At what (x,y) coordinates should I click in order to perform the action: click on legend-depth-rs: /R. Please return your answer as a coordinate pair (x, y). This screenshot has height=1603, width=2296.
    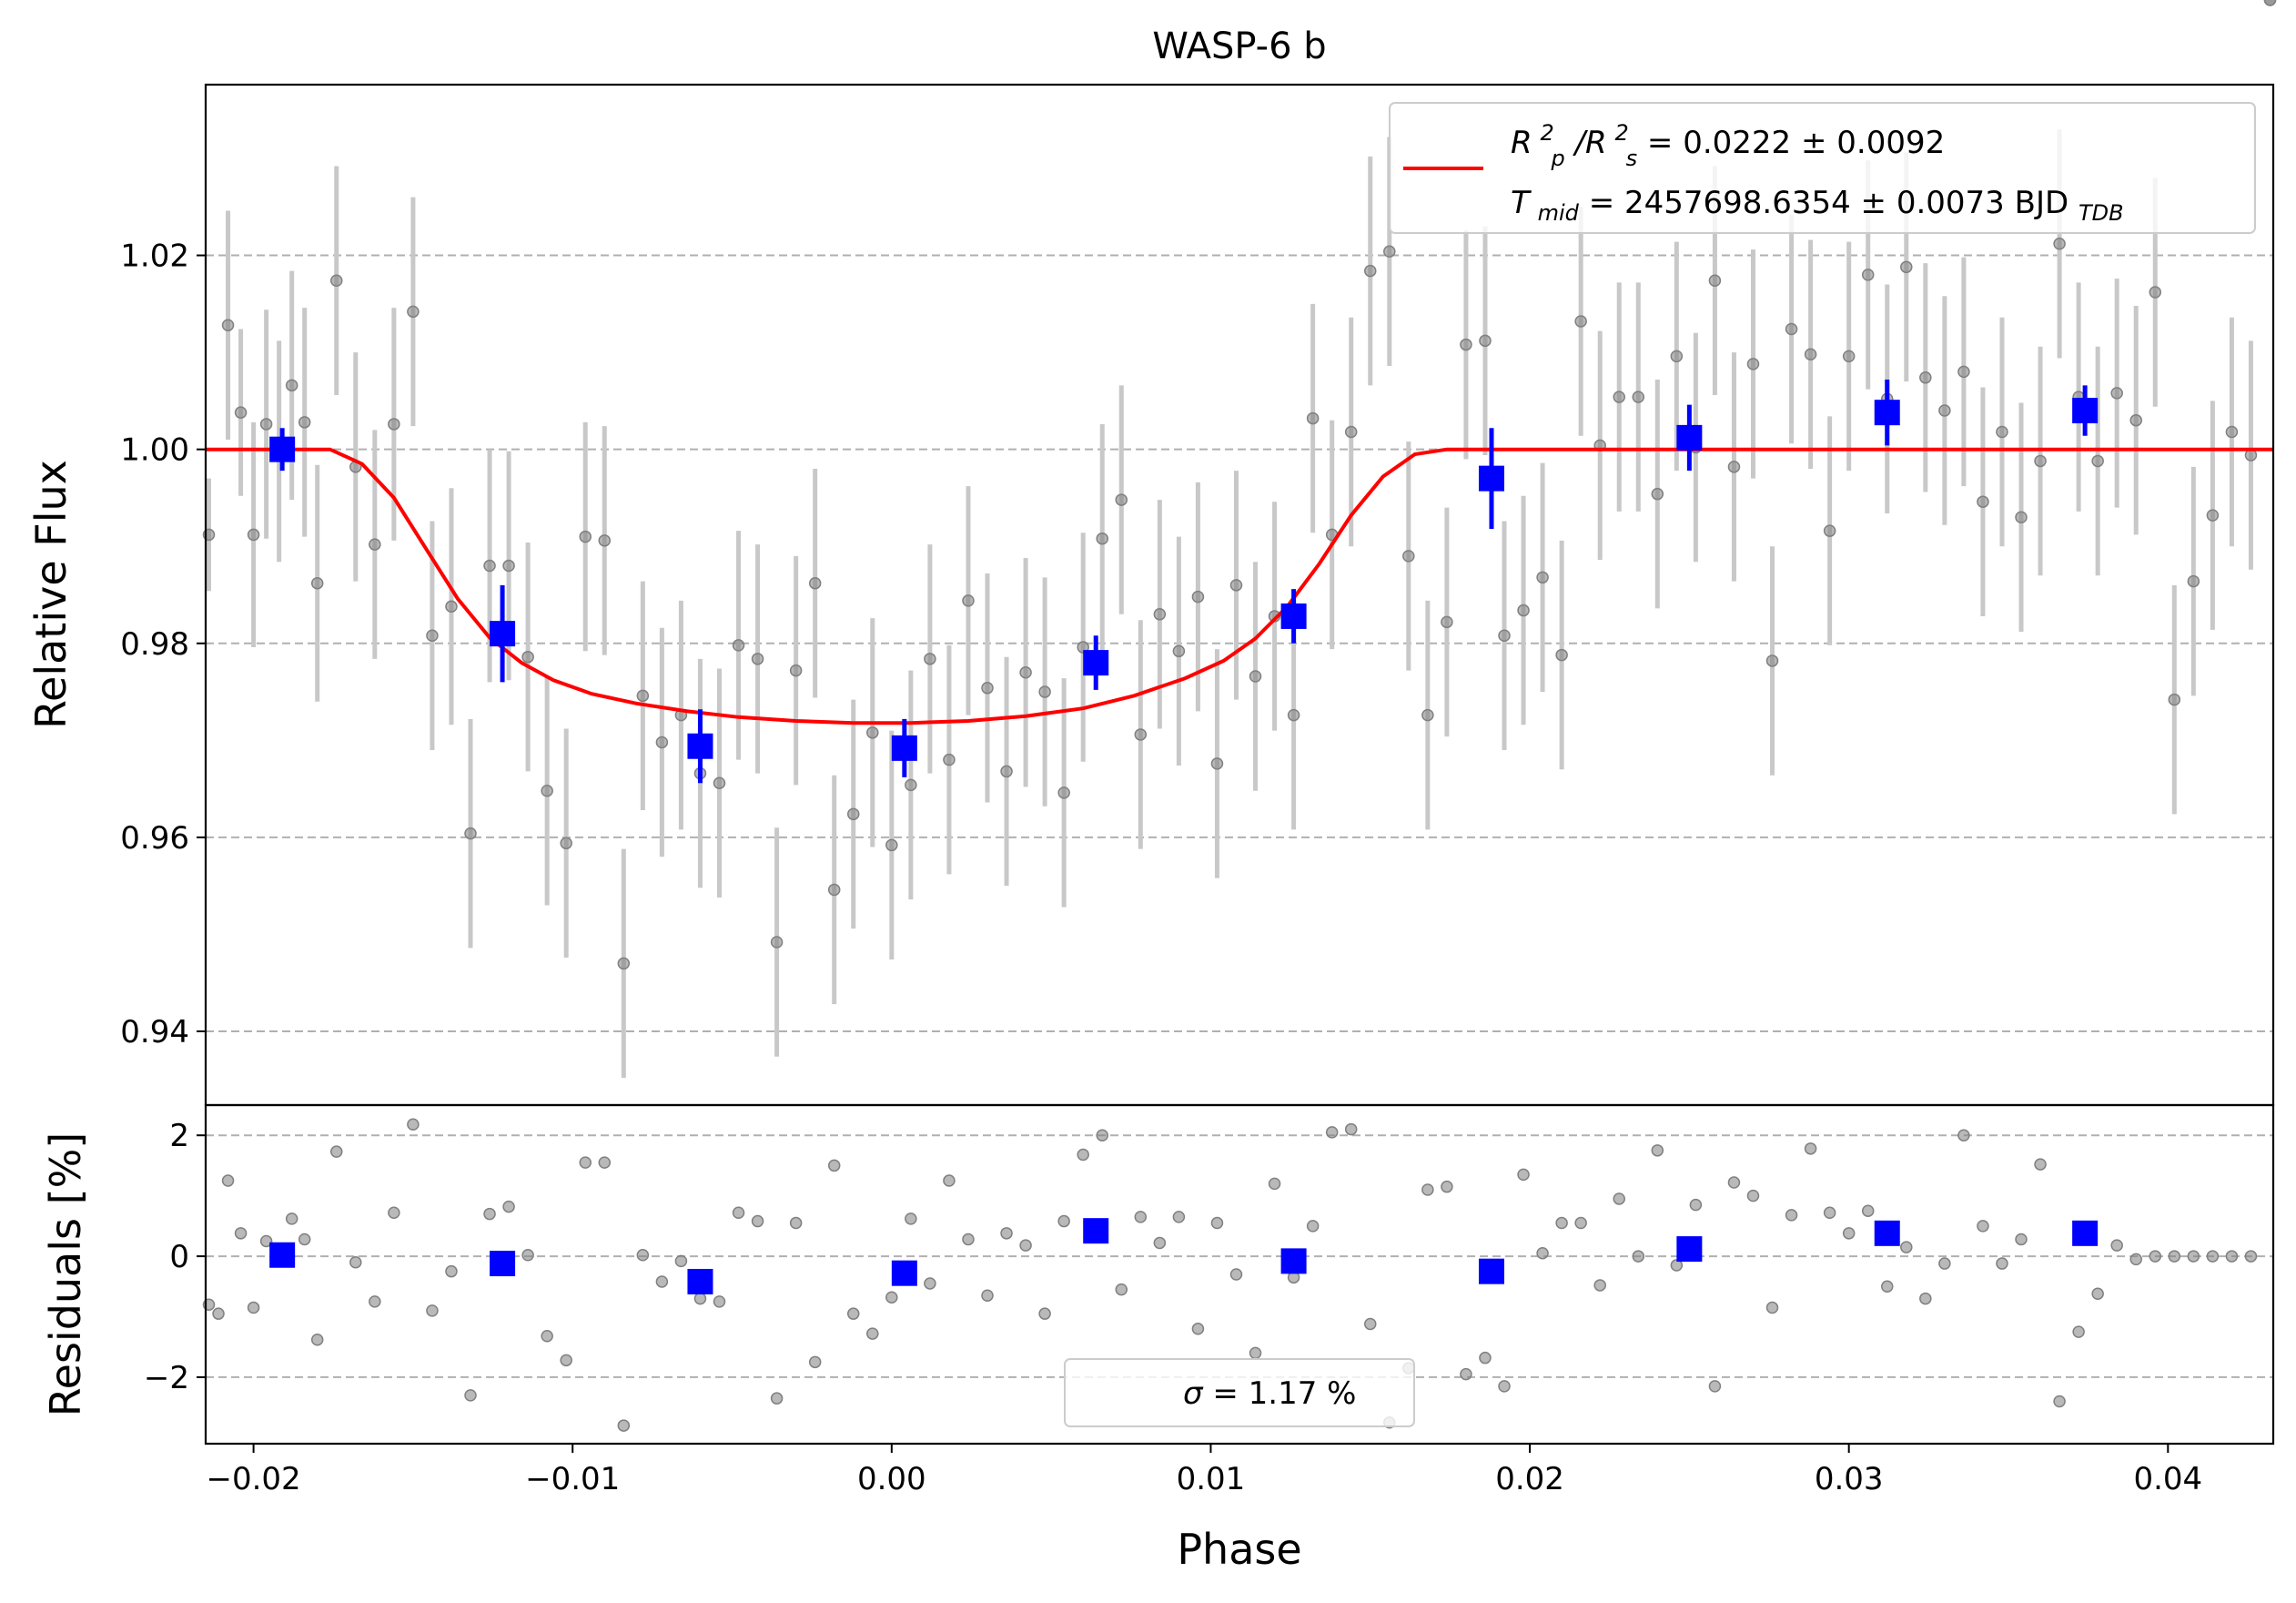
    Looking at the image, I should click on (1590, 143).